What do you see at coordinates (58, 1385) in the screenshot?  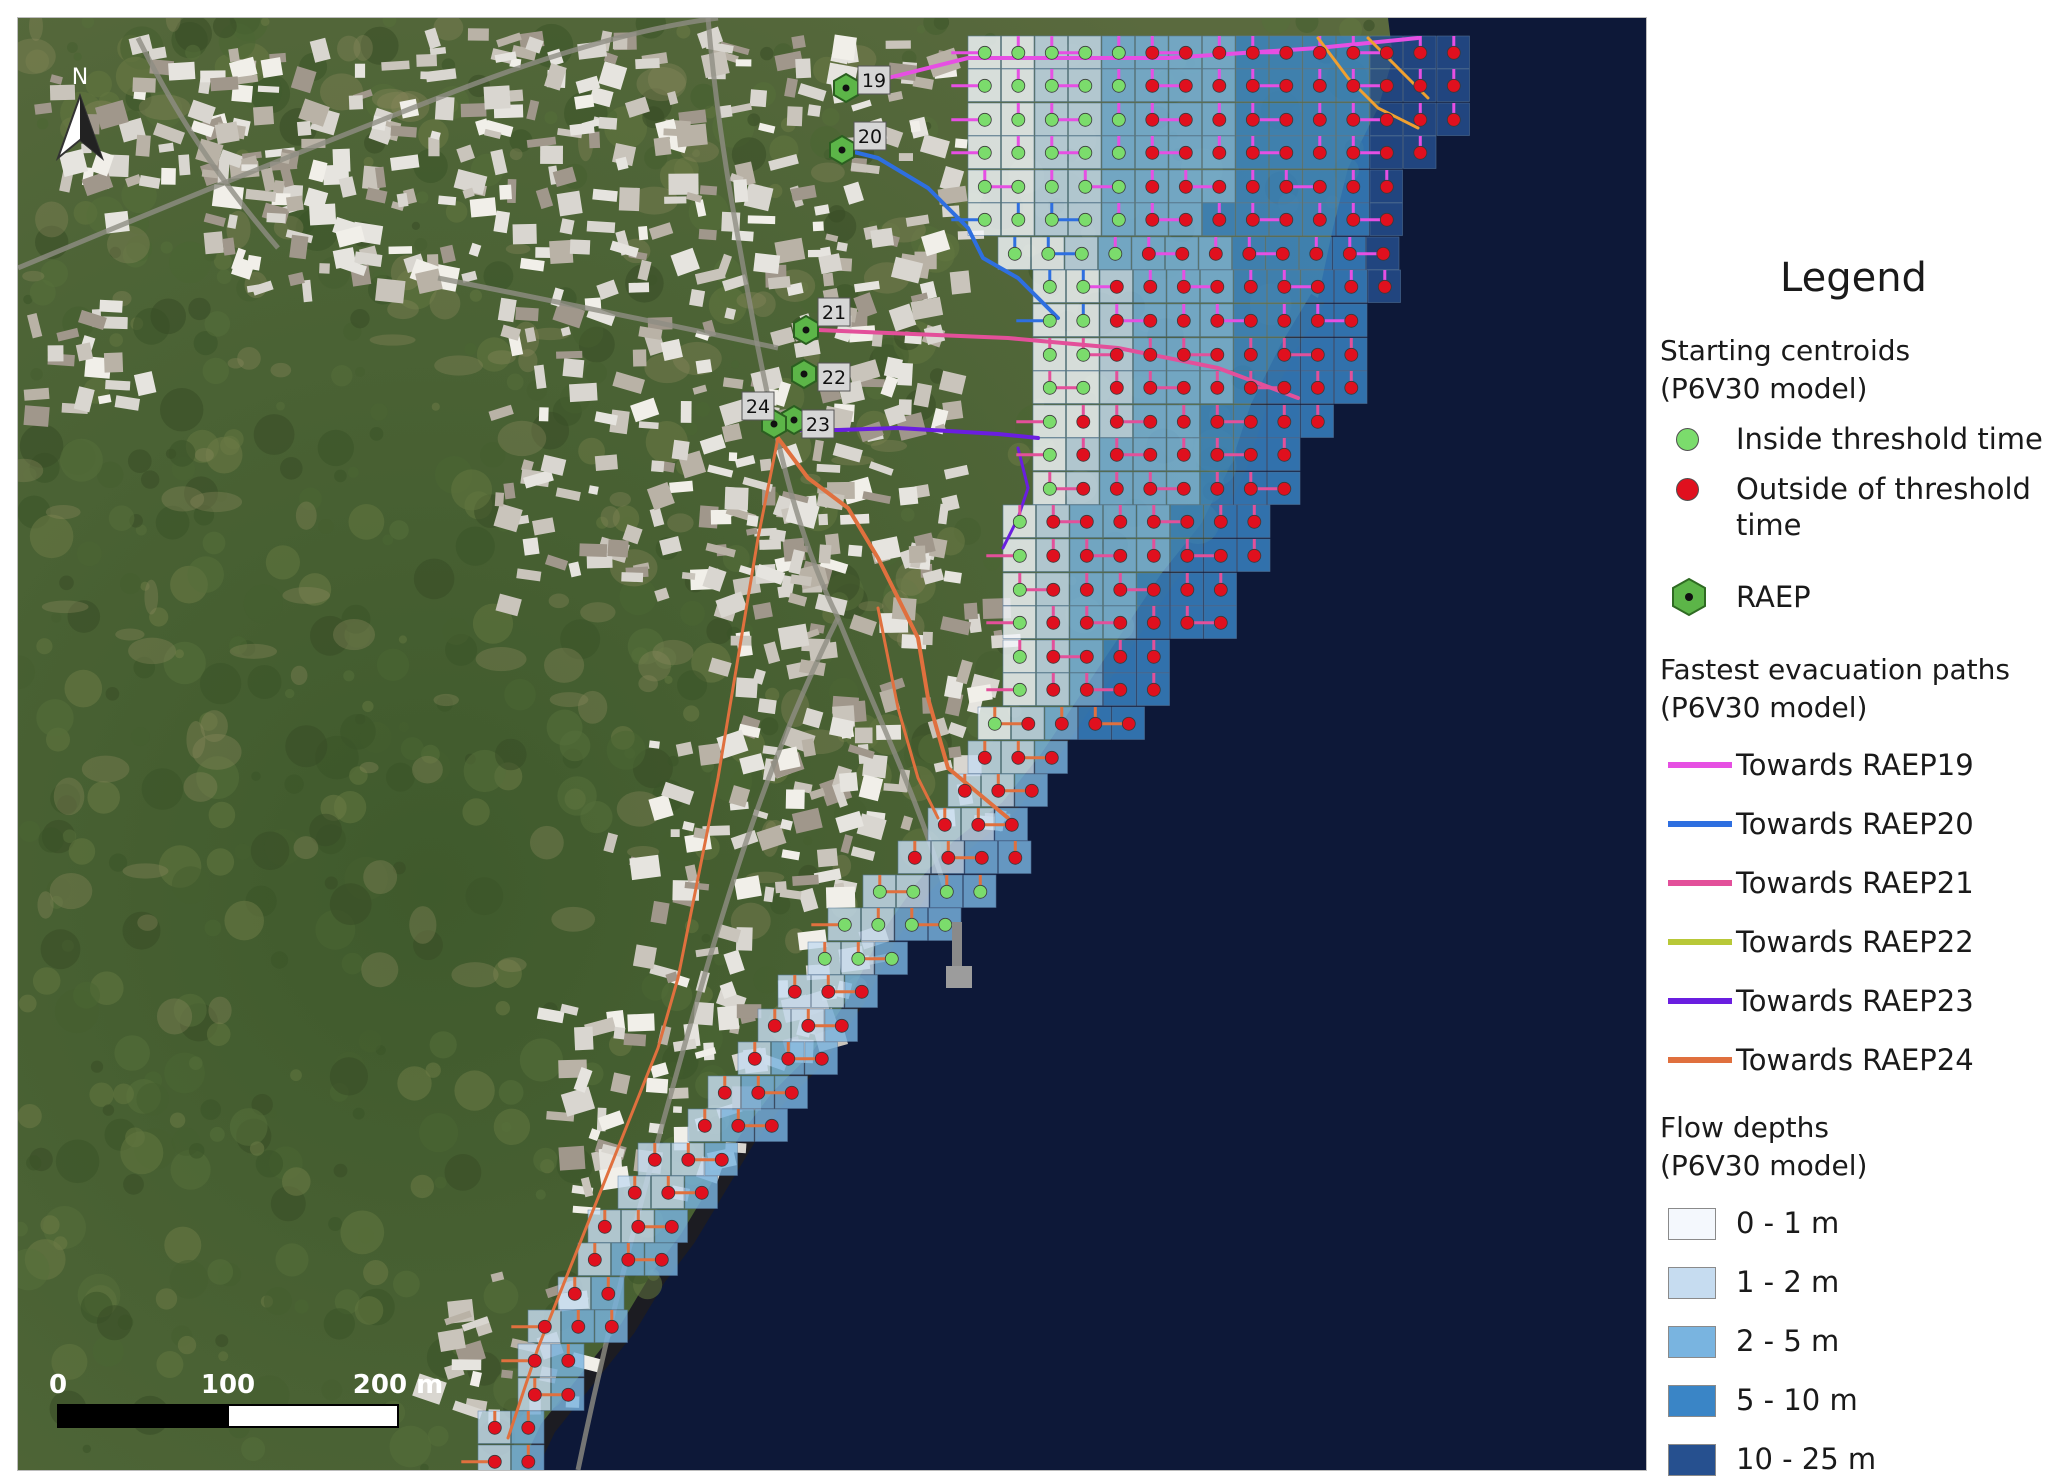 I see `scale-tick-0: 0` at bounding box center [58, 1385].